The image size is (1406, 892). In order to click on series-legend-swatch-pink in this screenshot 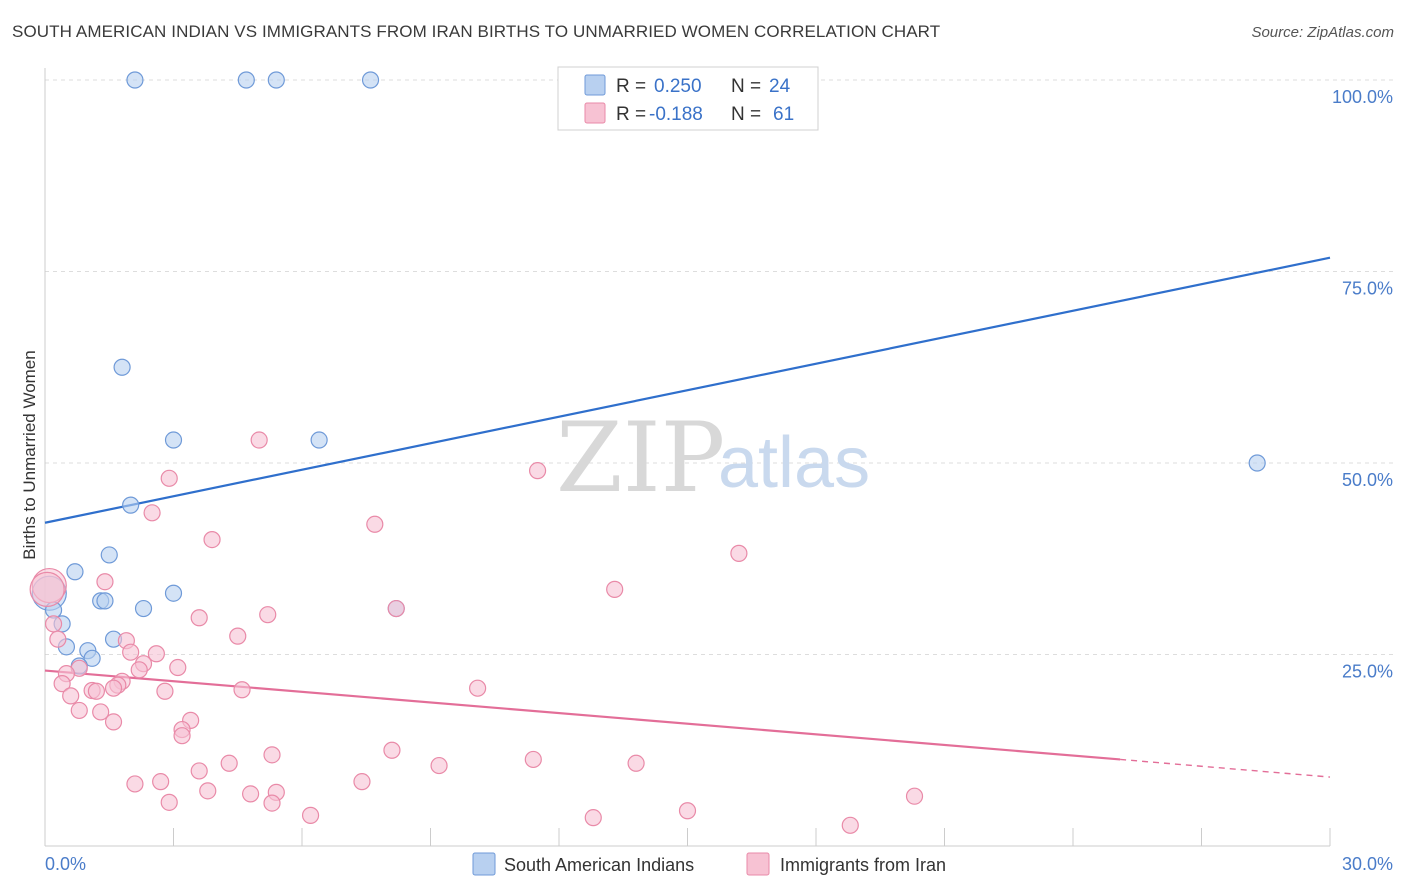, I will do `click(758, 864)`.